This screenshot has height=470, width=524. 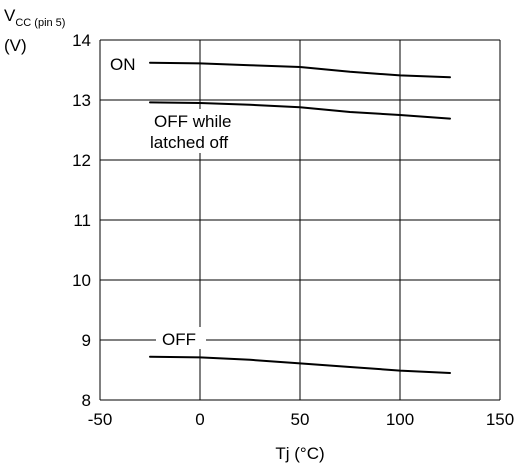 I want to click on y-axis-title-sub: CC (pin 5), so click(x=40, y=23).